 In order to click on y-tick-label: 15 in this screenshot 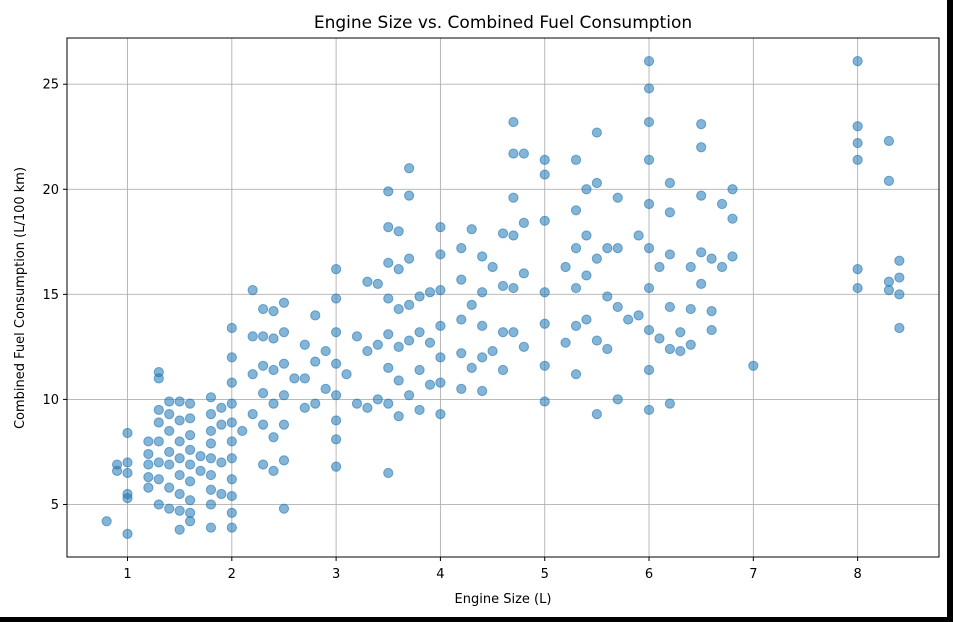, I will do `click(50, 295)`.